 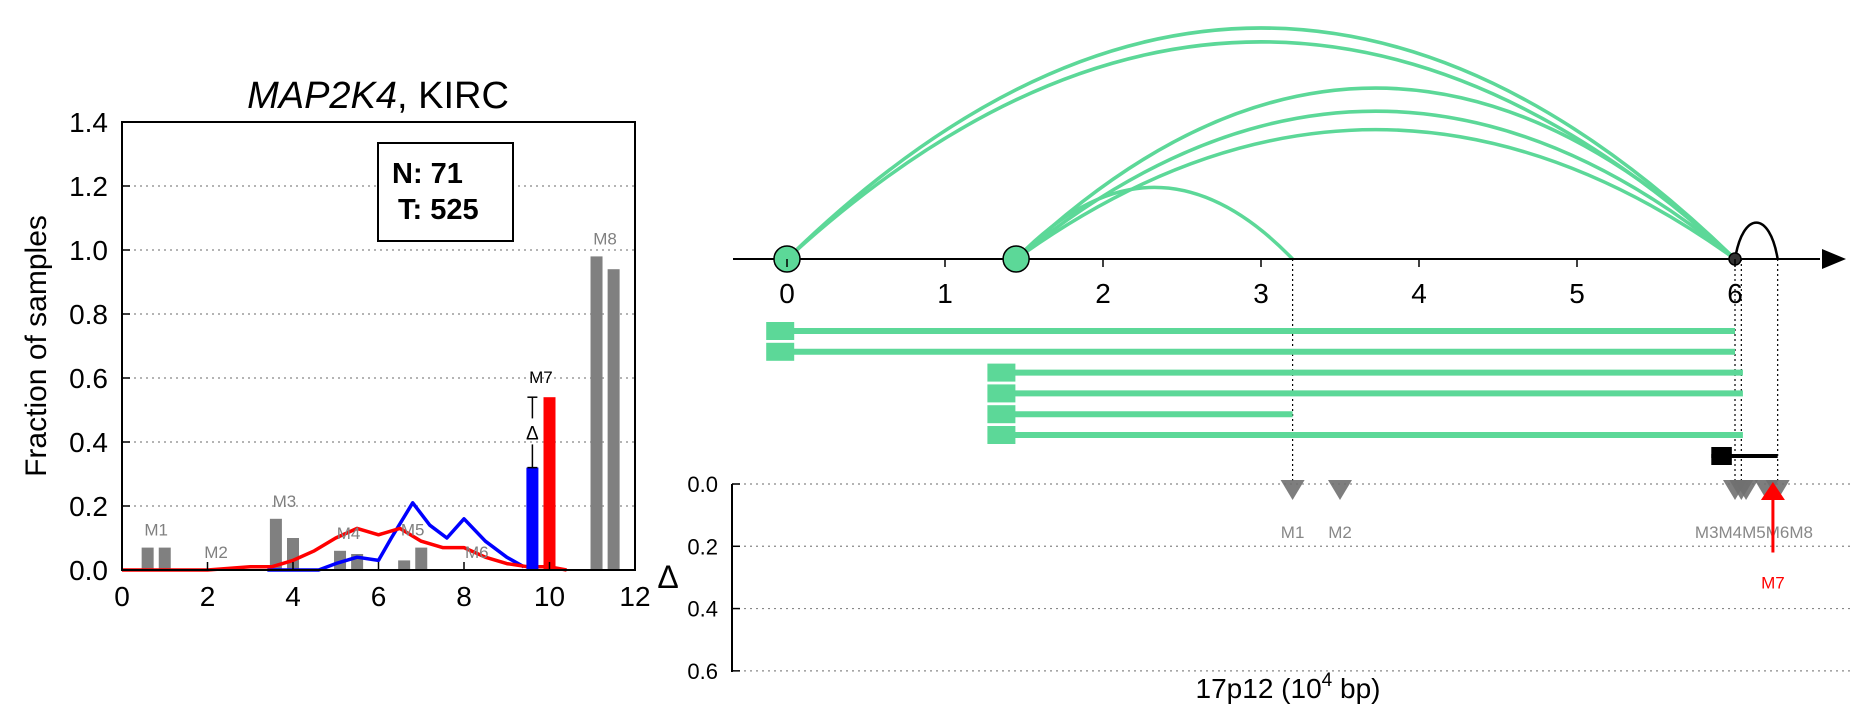 I want to click on x-tick-label: 2, so click(x=208, y=596).